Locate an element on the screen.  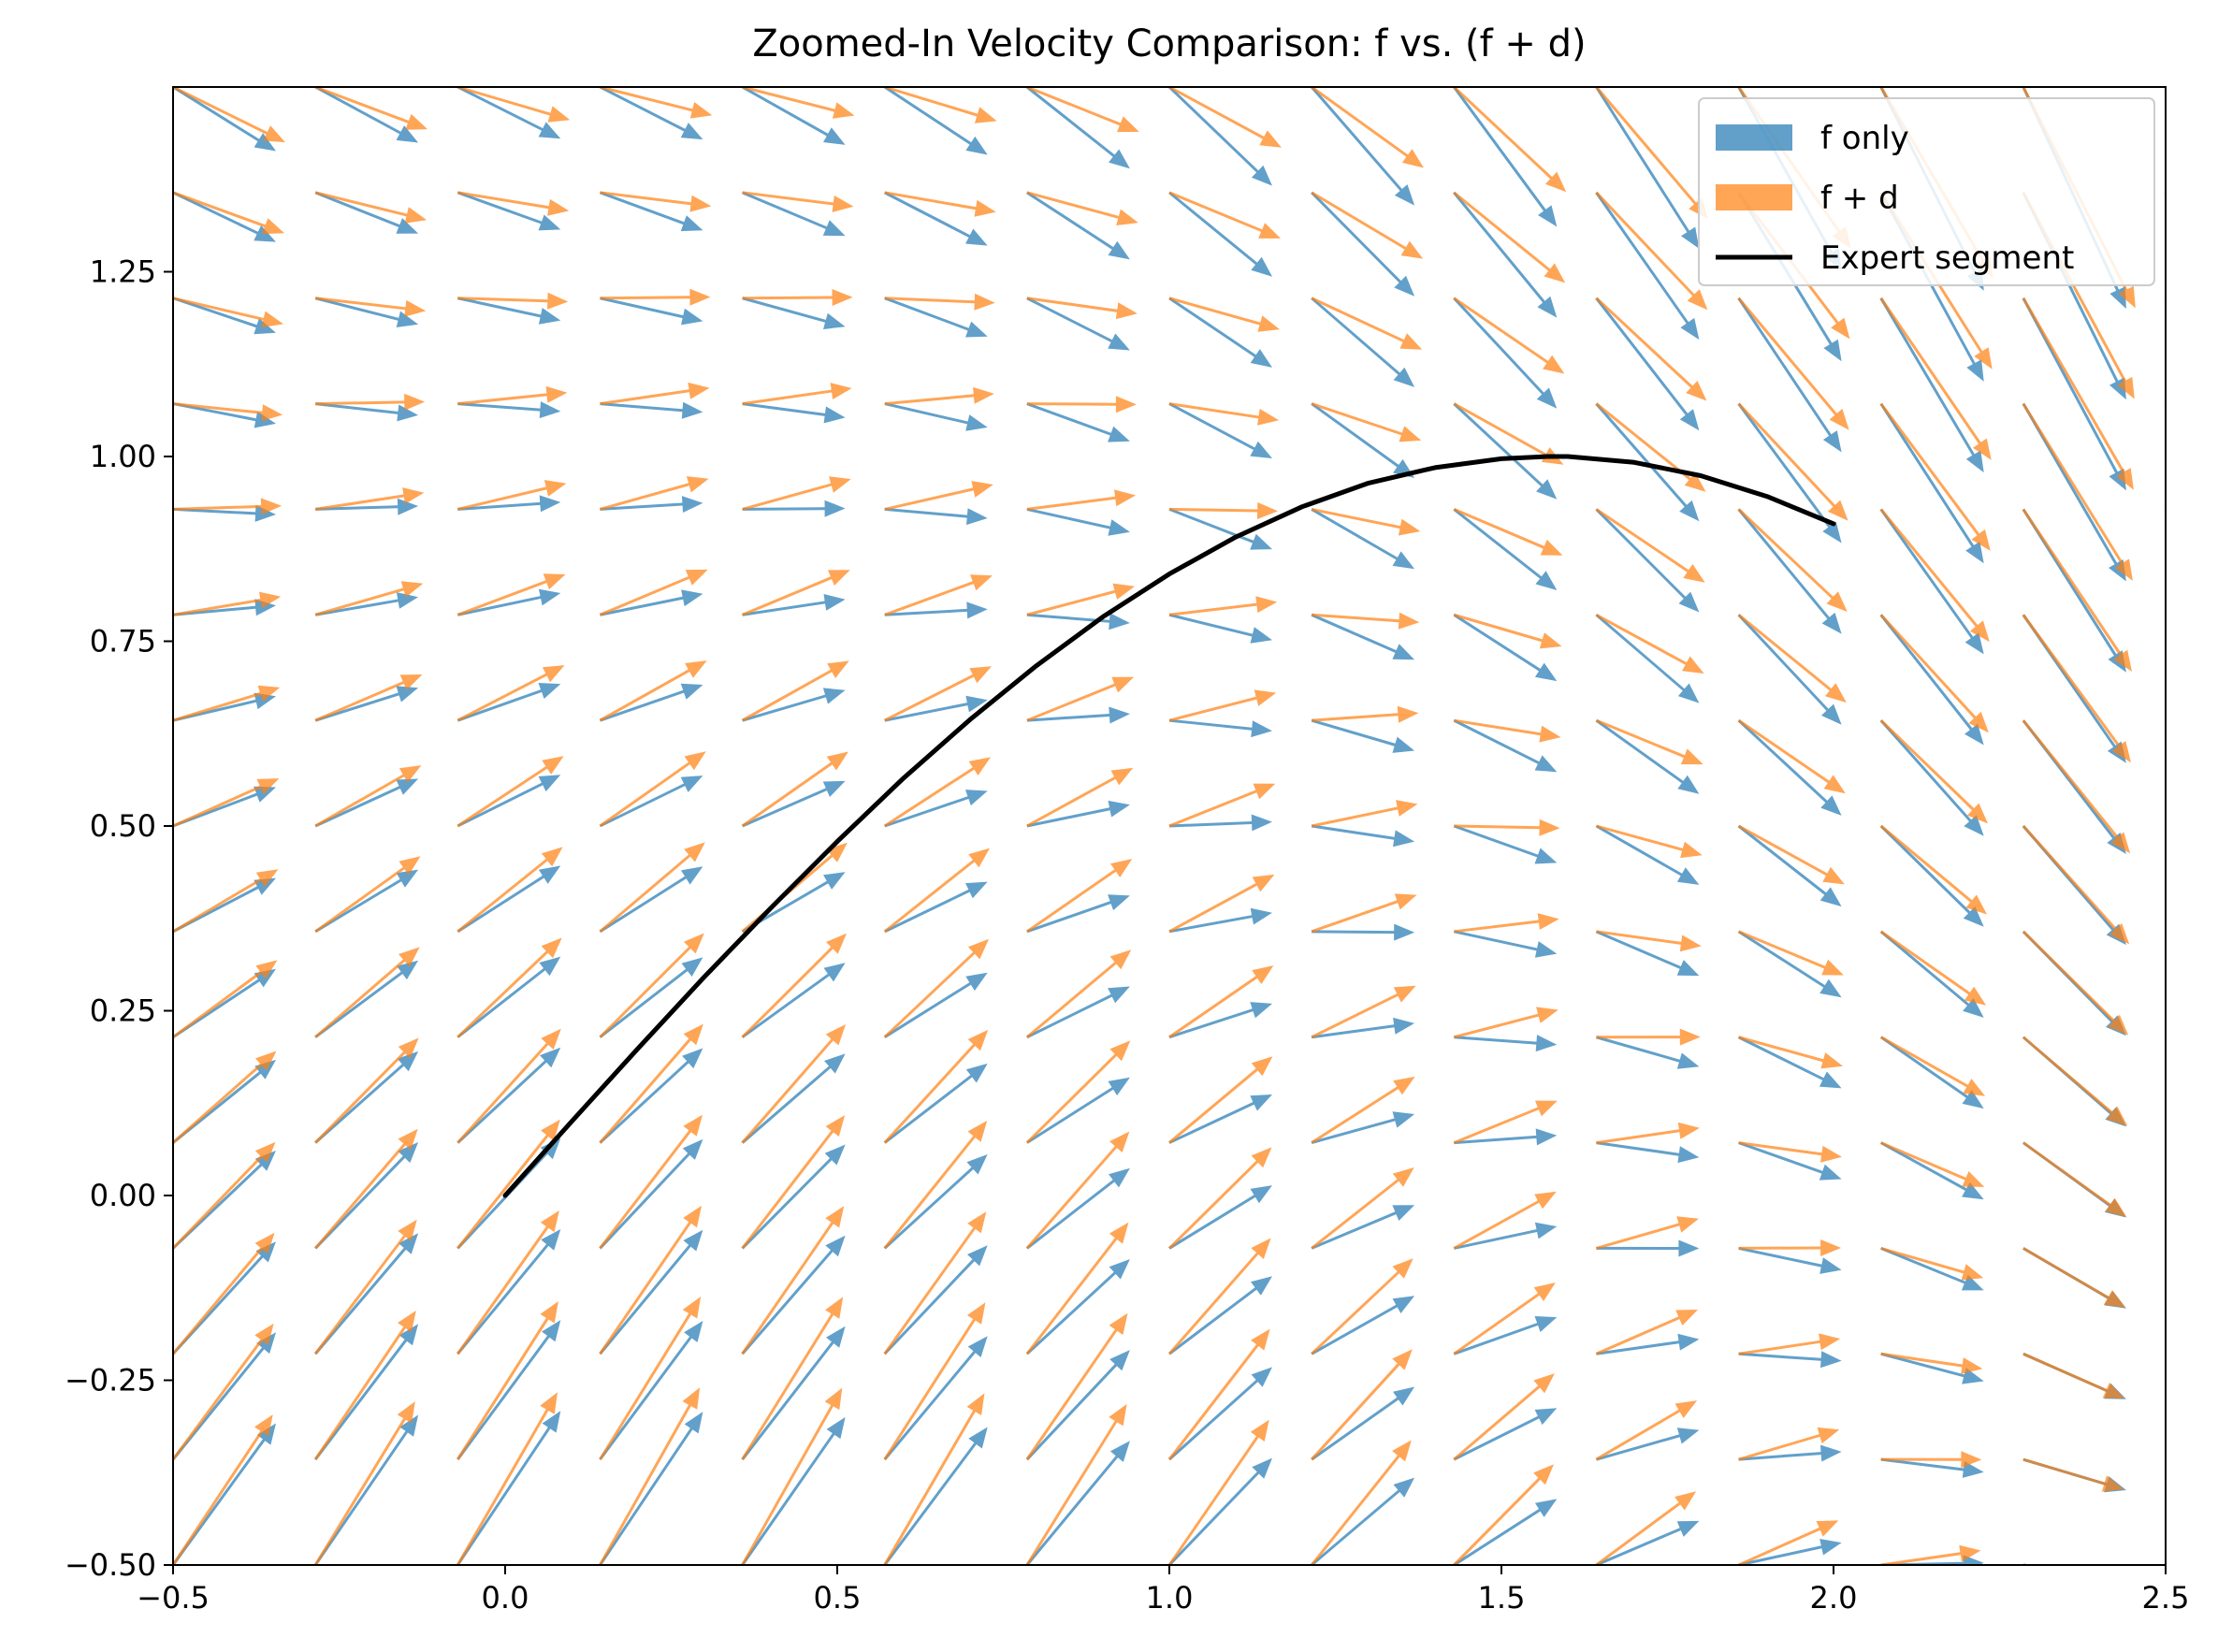
y-tick-label: 1.25 is located at coordinates (123, 272).